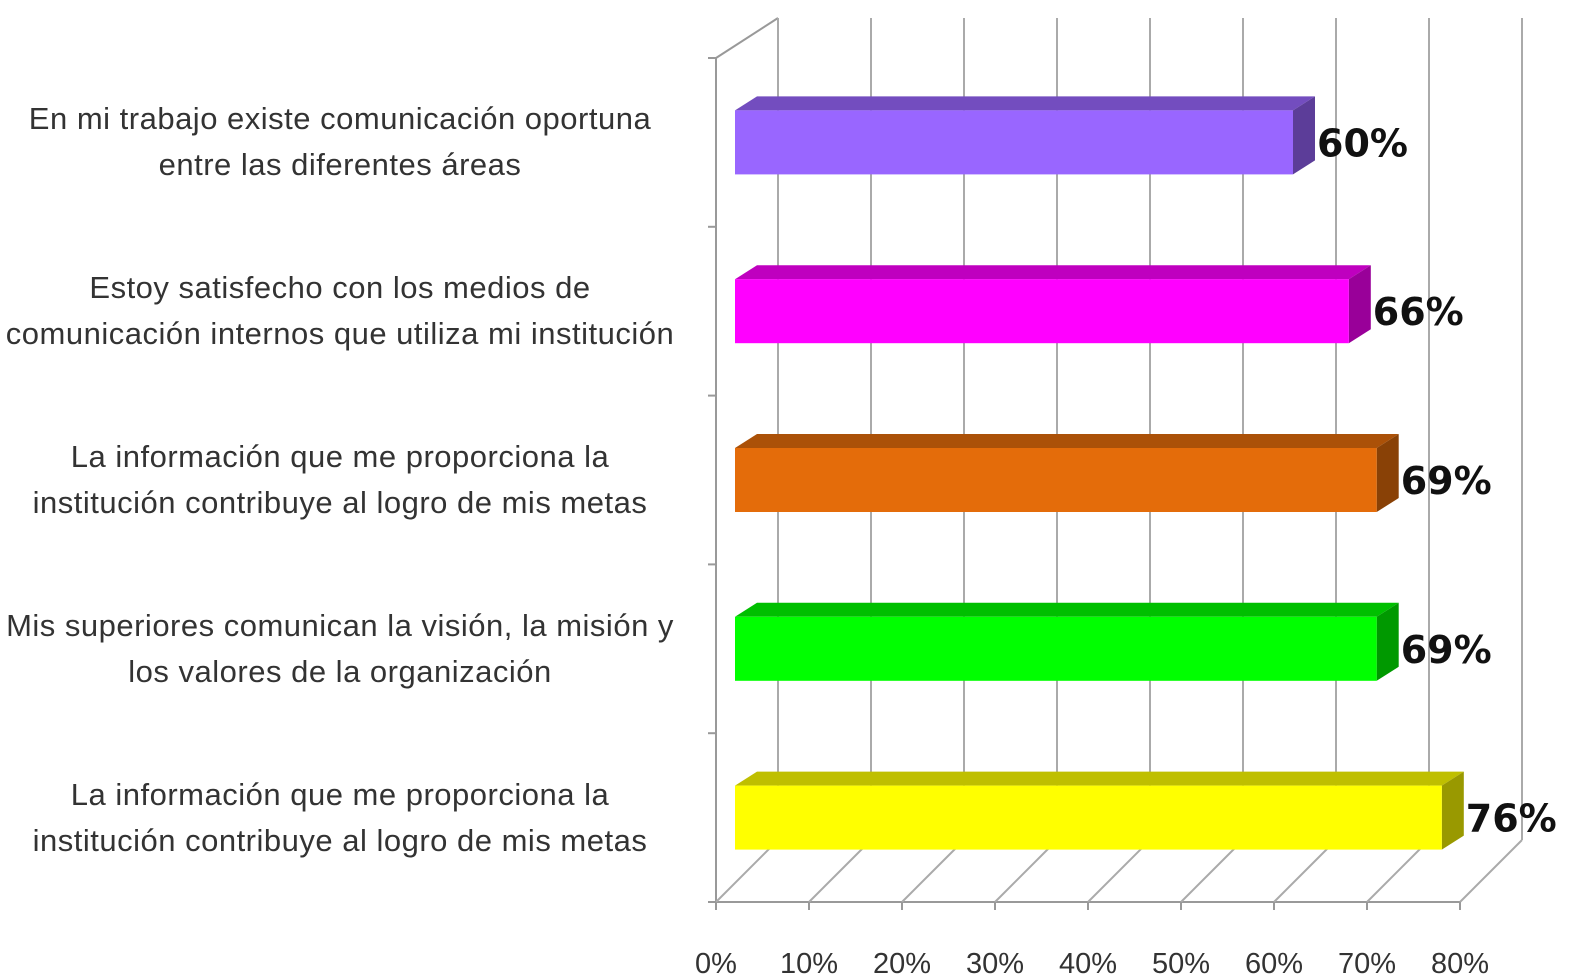 Image resolution: width=1574 pixels, height=979 pixels. What do you see at coordinates (902, 963) in the screenshot?
I see `x-tick-label: 20%` at bounding box center [902, 963].